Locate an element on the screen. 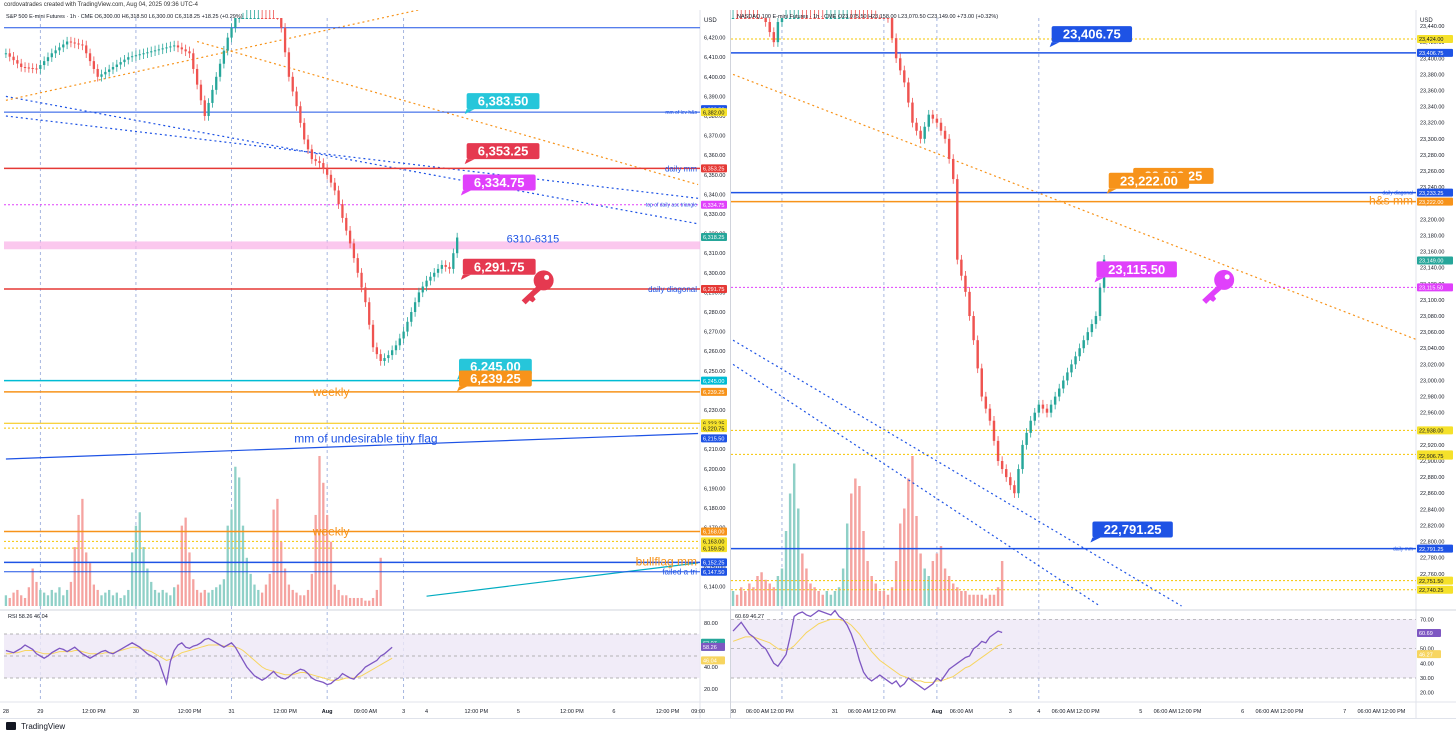  price-tag-text: 22,751.50 is located at coordinates (1431, 582).